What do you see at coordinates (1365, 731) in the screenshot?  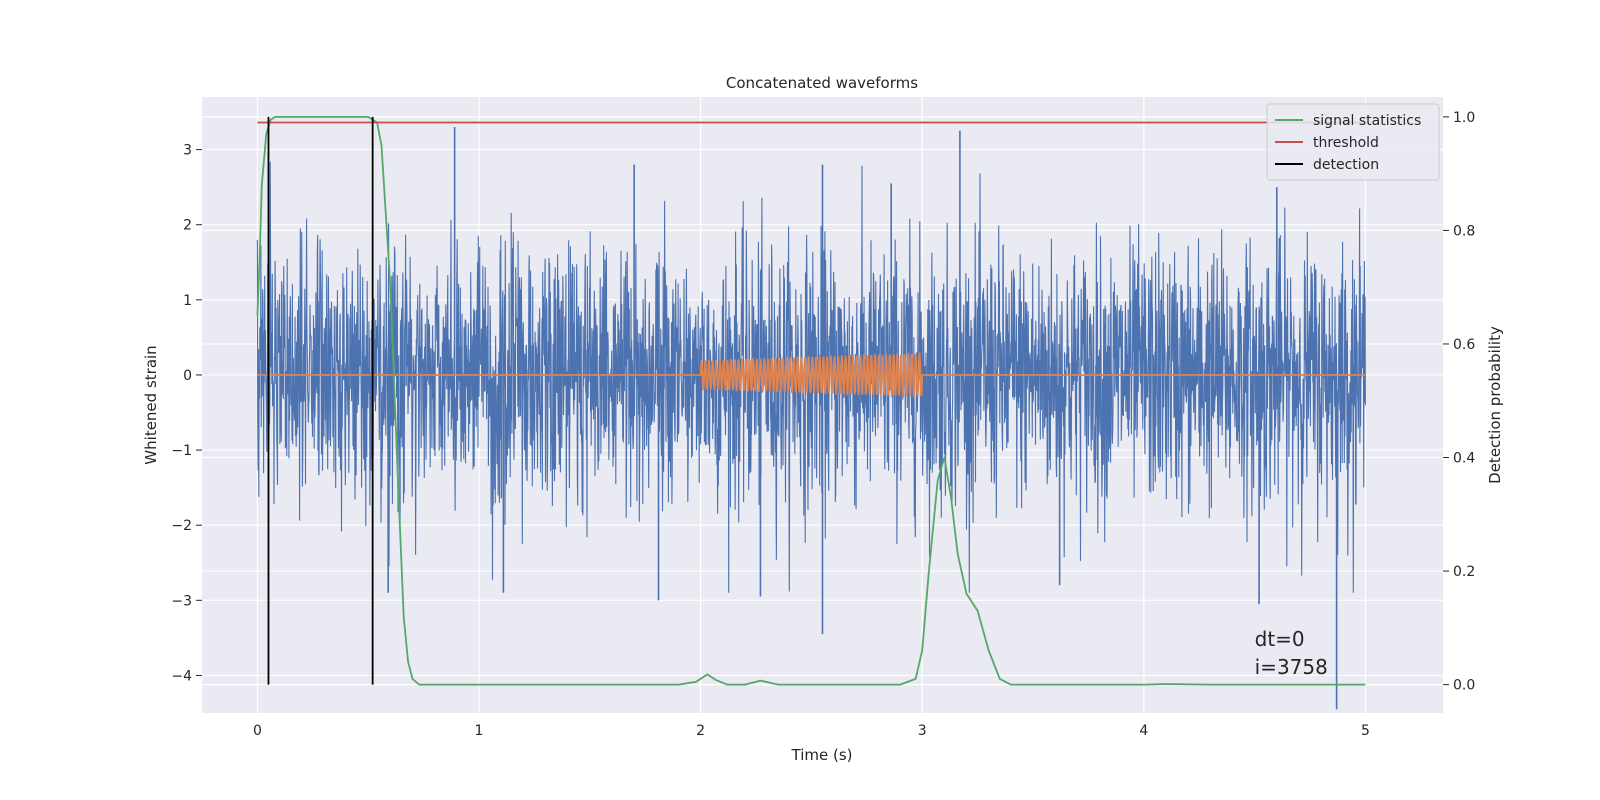 I see `x-tick-label: 5` at bounding box center [1365, 731].